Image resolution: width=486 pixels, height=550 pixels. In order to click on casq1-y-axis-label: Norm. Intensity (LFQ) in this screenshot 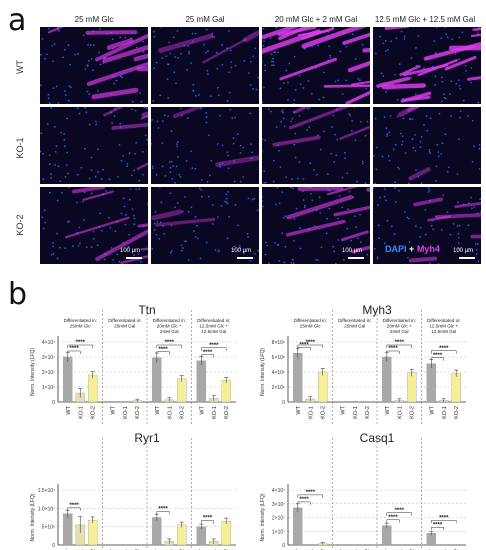, I will do `click(263, 517)`.